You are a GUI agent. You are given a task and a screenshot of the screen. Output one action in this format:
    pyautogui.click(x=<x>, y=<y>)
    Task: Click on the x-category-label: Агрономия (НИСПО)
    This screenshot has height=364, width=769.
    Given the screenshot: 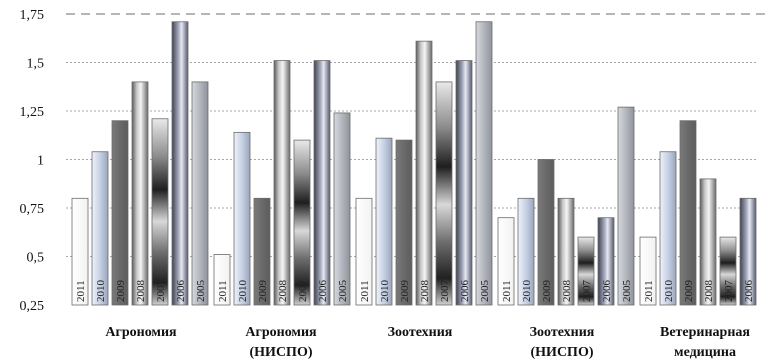 What is the action you would take?
    pyautogui.click(x=281, y=342)
    